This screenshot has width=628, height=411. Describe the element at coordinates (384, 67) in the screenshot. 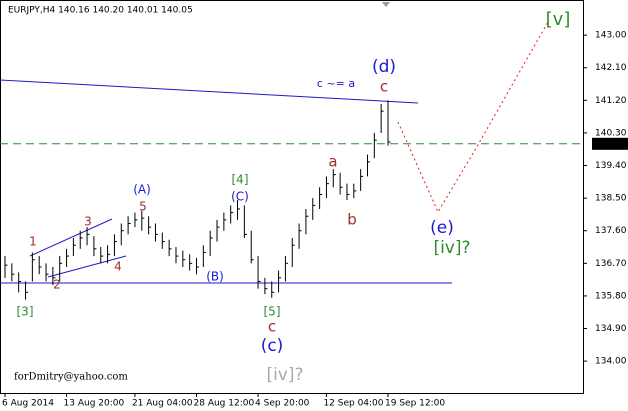

I see `wave-label: (d)` at that location.